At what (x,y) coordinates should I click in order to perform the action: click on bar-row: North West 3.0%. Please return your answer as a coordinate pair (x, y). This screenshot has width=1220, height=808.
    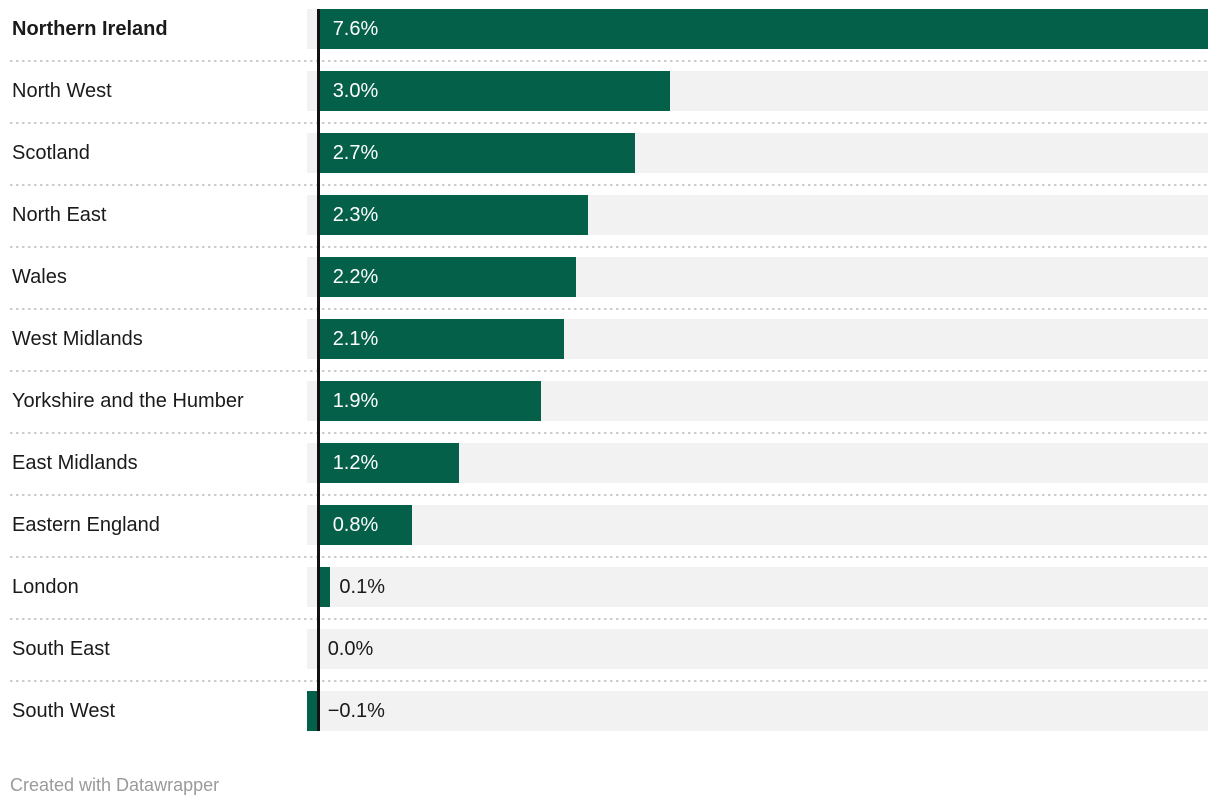
    Looking at the image, I should click on (610, 91).